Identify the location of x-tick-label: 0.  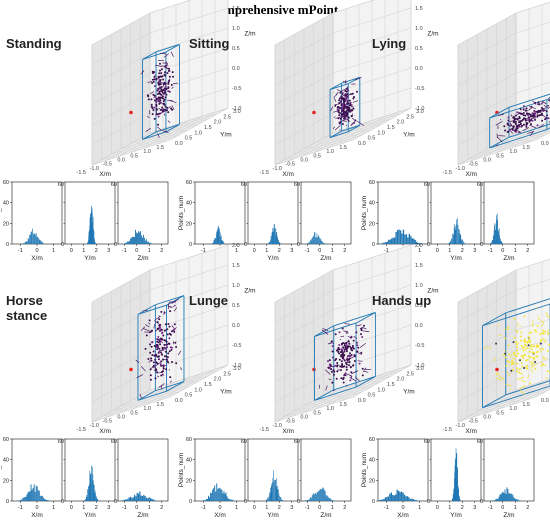
(71, 508).